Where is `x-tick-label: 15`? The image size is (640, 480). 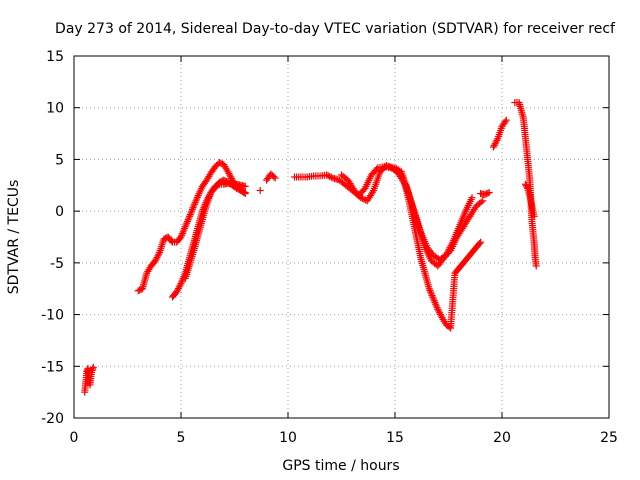 x-tick-label: 15 is located at coordinates (395, 438).